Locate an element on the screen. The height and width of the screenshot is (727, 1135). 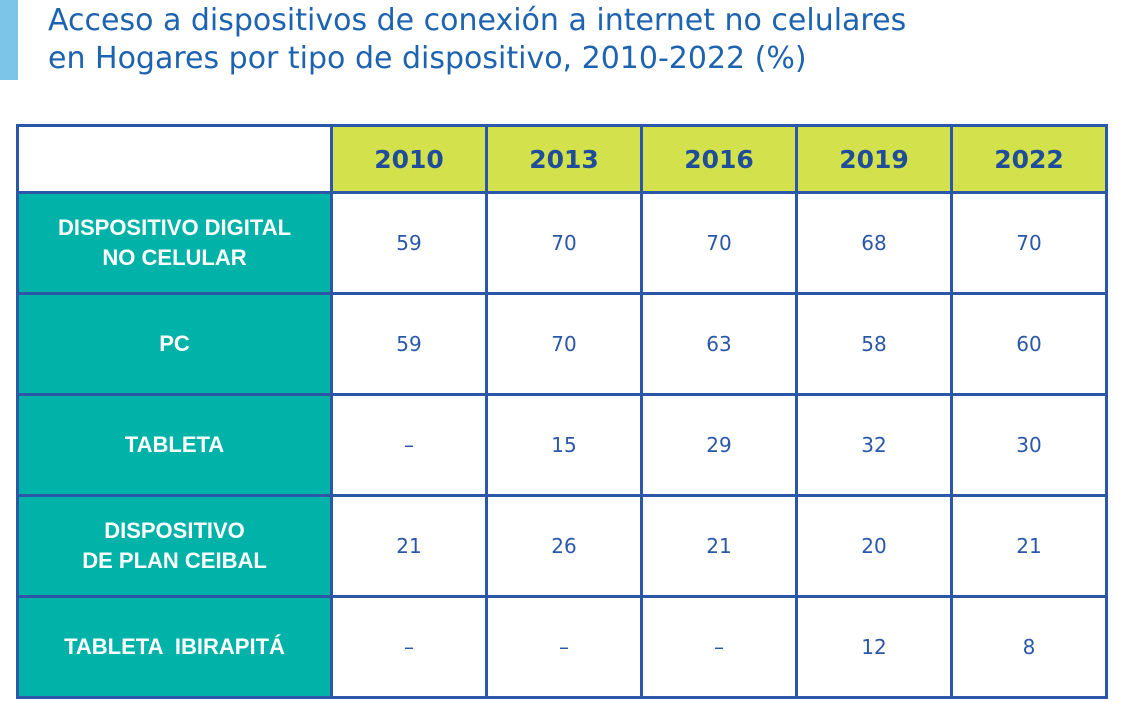
row-label-line: DE PLAN CEIBAL is located at coordinates (174, 560).